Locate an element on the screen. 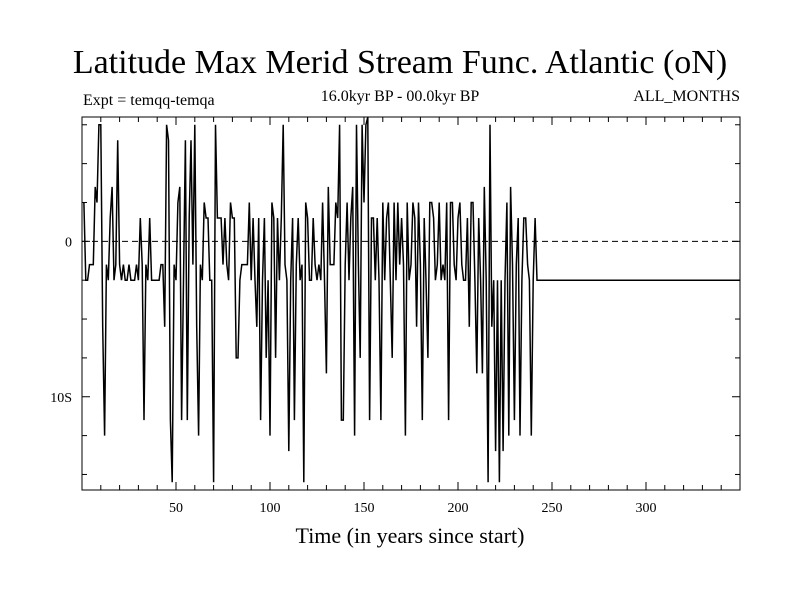  x-tick-label: 150 is located at coordinates (364, 508).